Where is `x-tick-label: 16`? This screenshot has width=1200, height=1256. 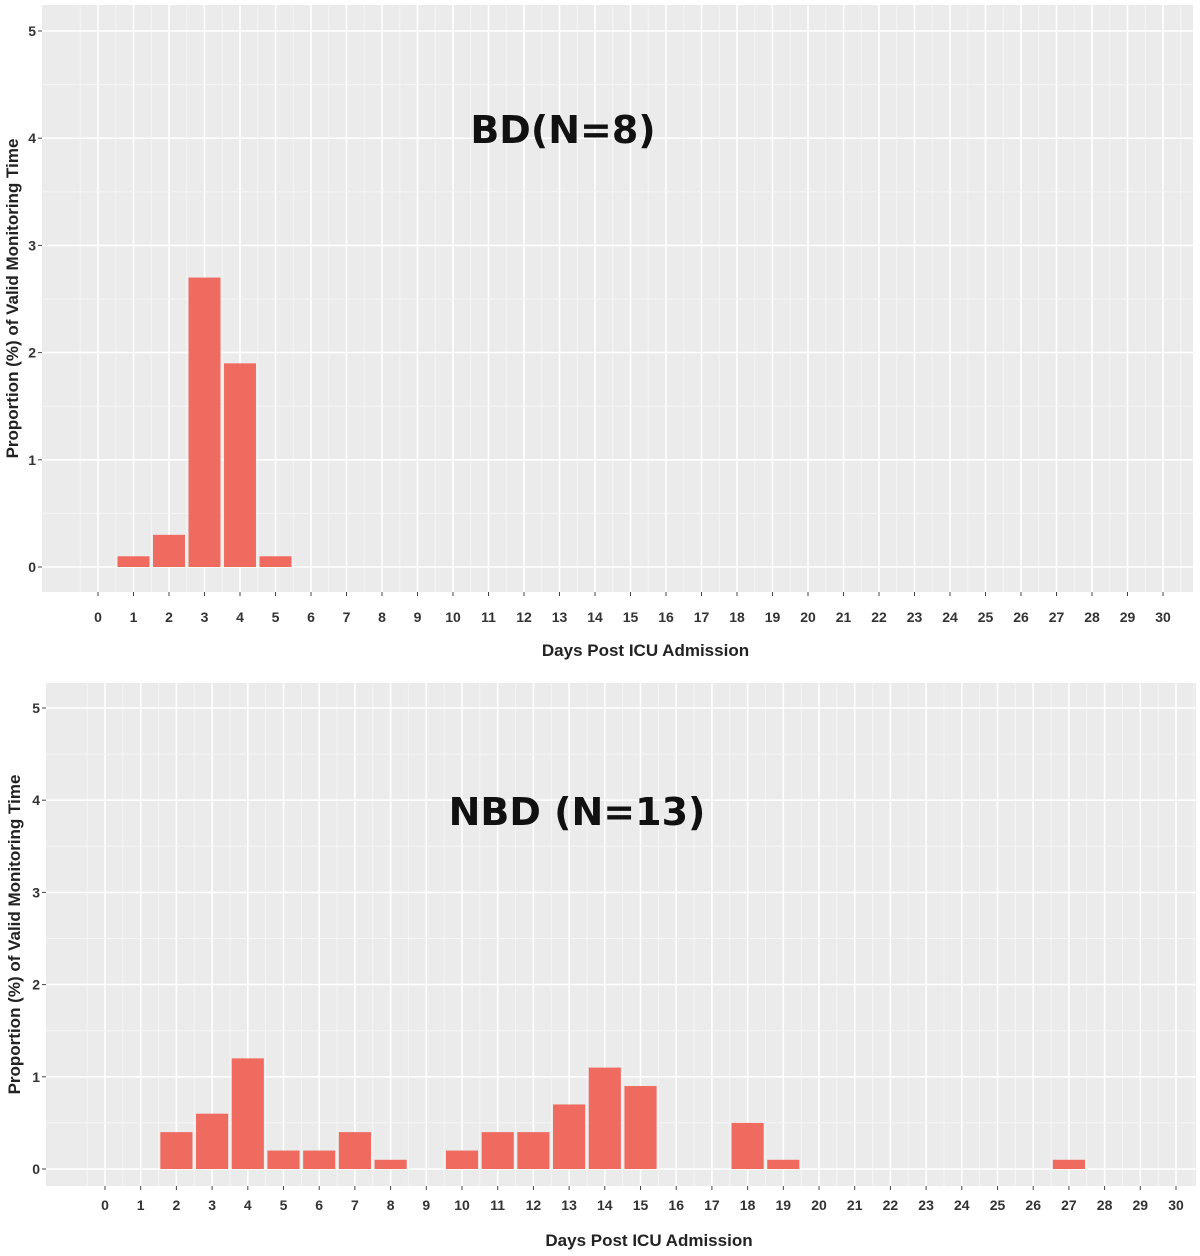 x-tick-label: 16 is located at coordinates (676, 1205).